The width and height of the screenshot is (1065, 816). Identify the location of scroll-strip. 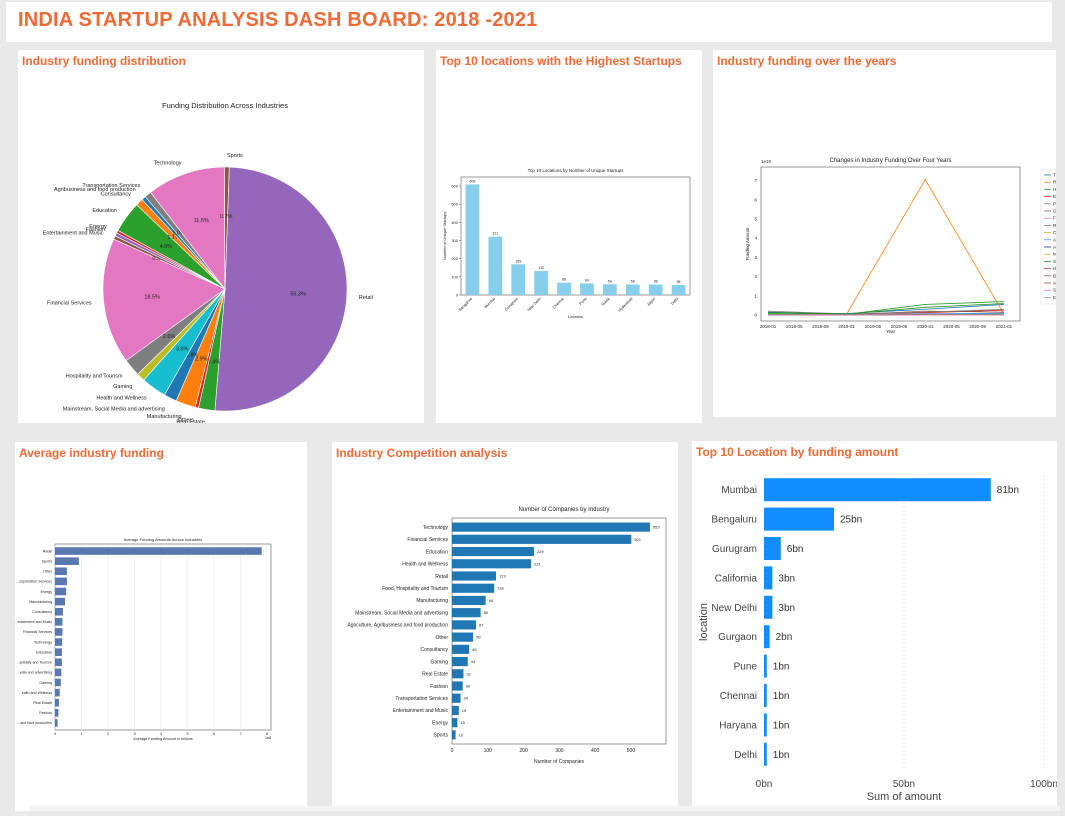
(545, 808).